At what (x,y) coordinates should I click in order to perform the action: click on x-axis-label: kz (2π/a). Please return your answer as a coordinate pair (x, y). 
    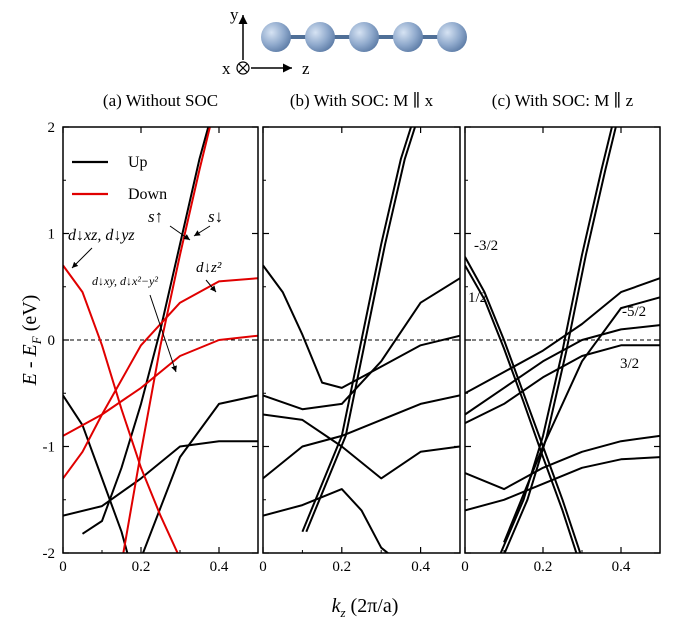
    Looking at the image, I should click on (365, 607).